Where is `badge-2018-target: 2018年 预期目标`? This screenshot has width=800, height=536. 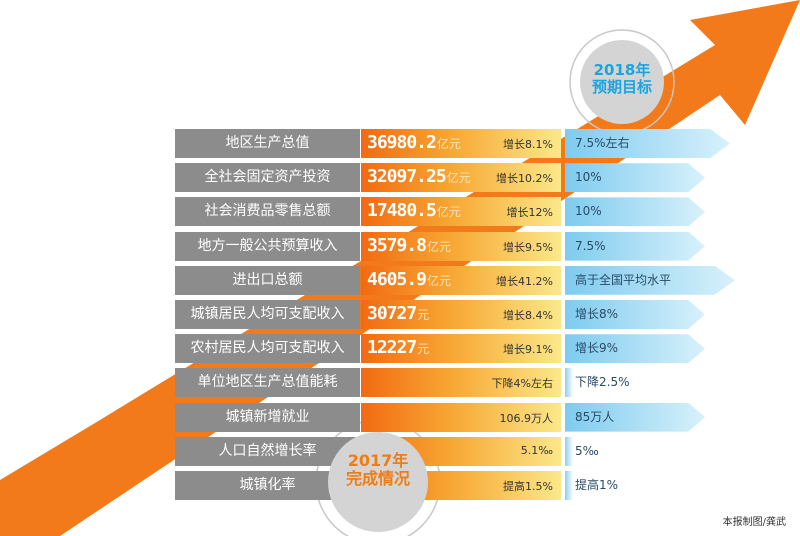 badge-2018-target: 2018年 预期目标 is located at coordinates (622, 82).